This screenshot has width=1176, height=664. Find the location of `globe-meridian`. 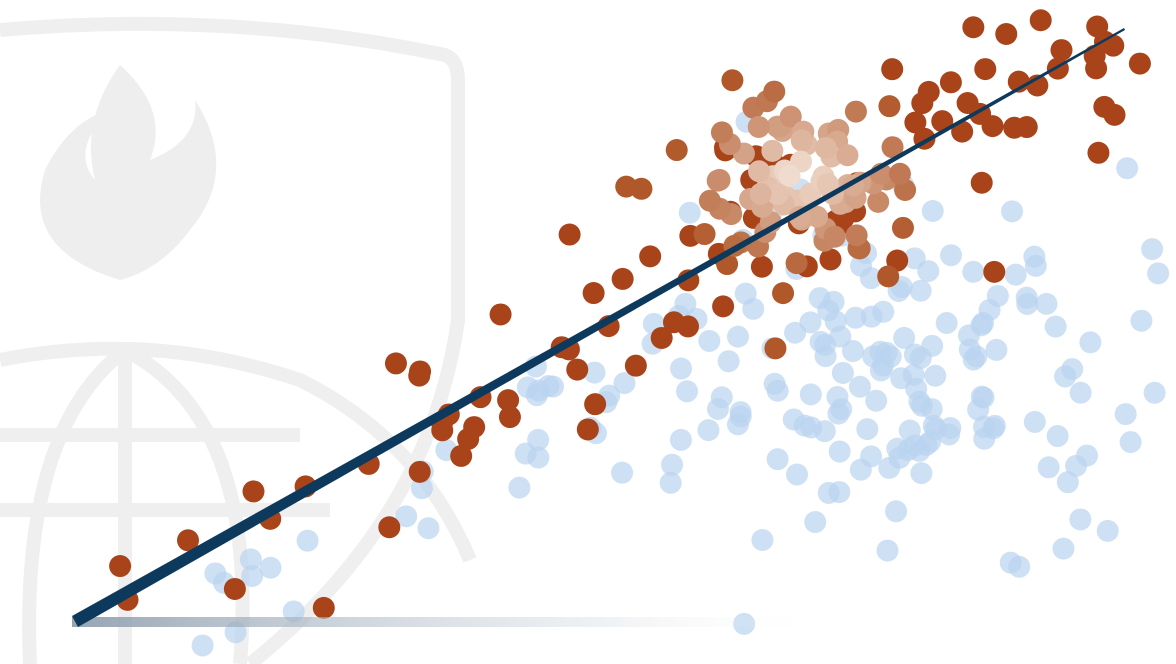

globe-meridian is located at coordinates (185, 503).